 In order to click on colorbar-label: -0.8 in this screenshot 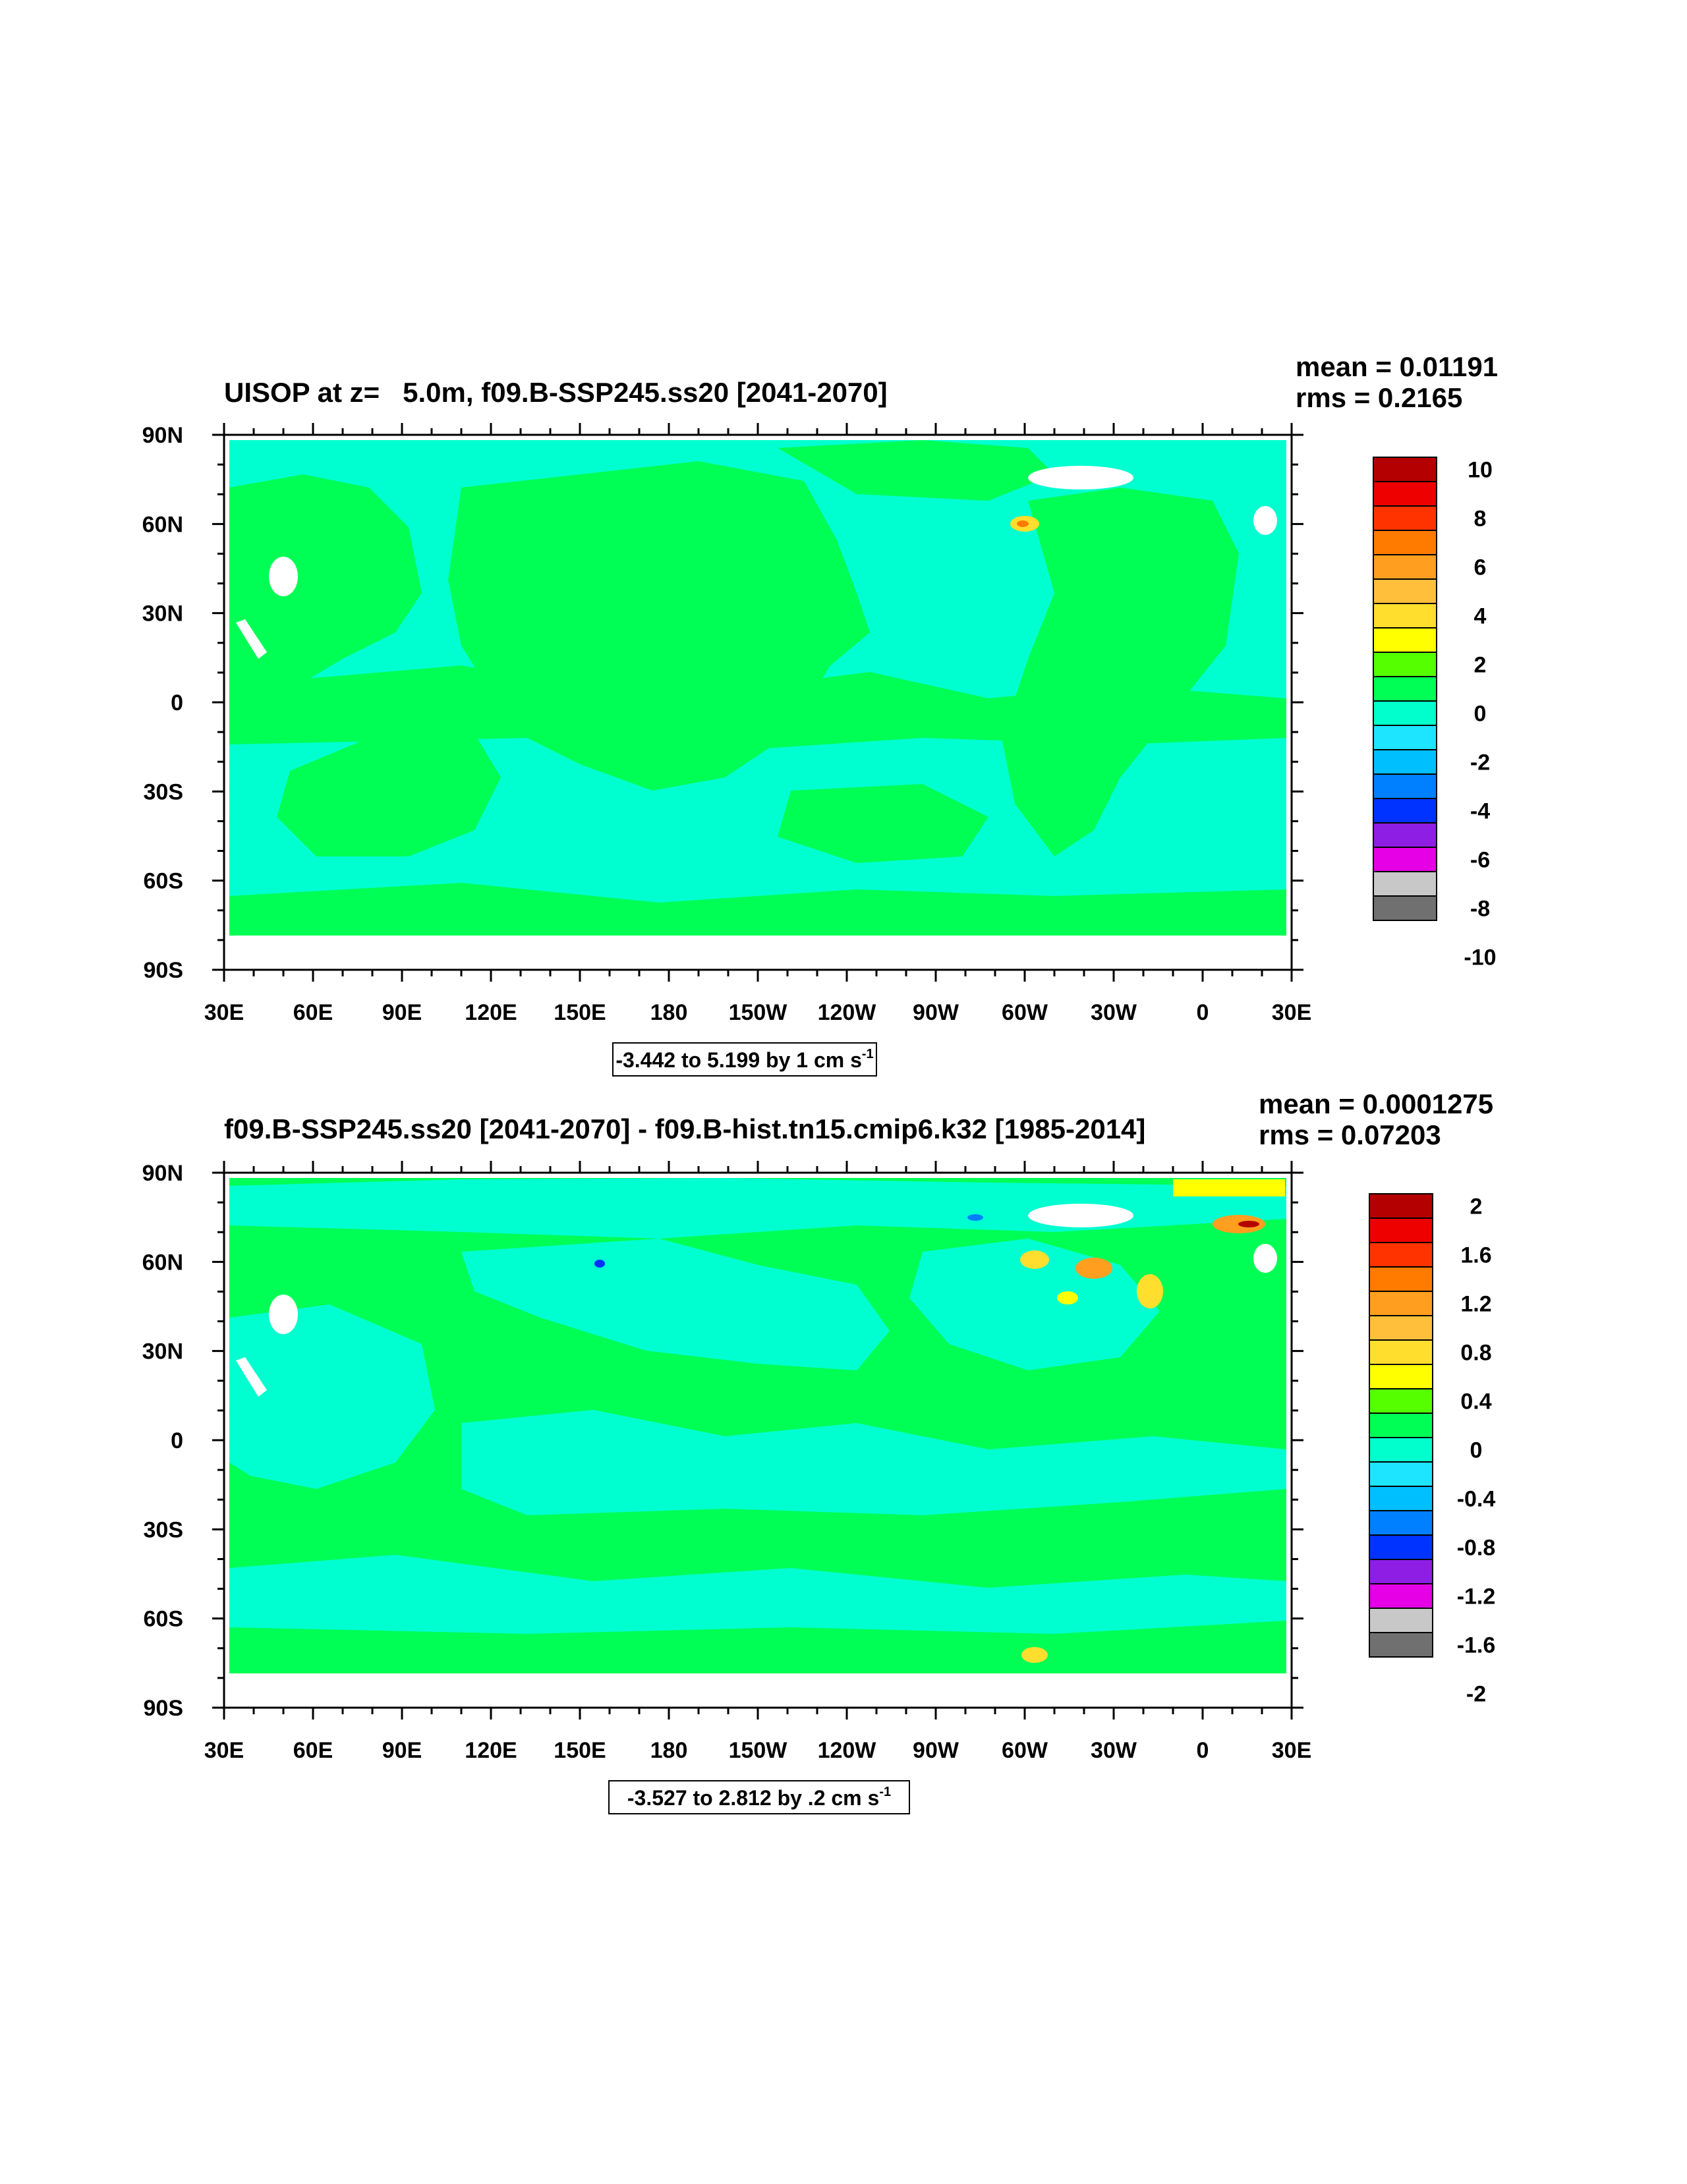, I will do `click(1476, 1548)`.